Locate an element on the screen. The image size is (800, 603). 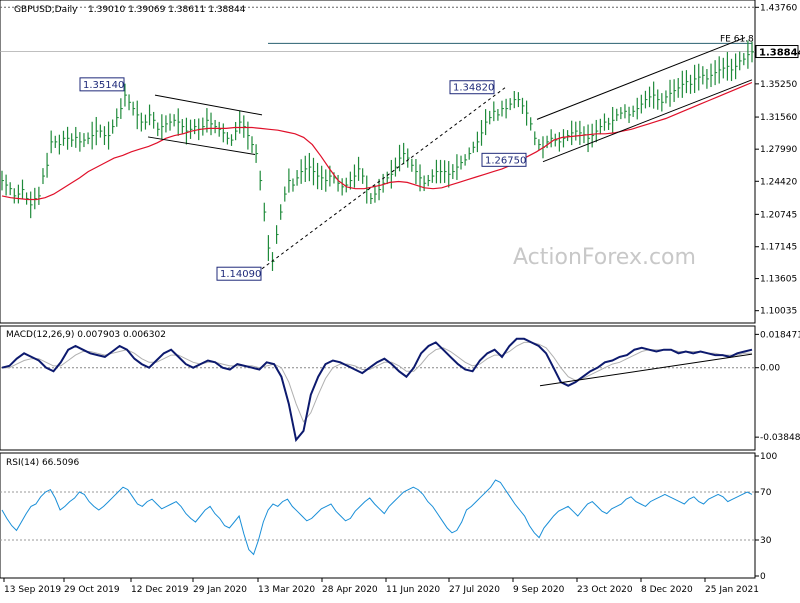
x-tick-label: 29 Jan 2020 is located at coordinates (220, 590).